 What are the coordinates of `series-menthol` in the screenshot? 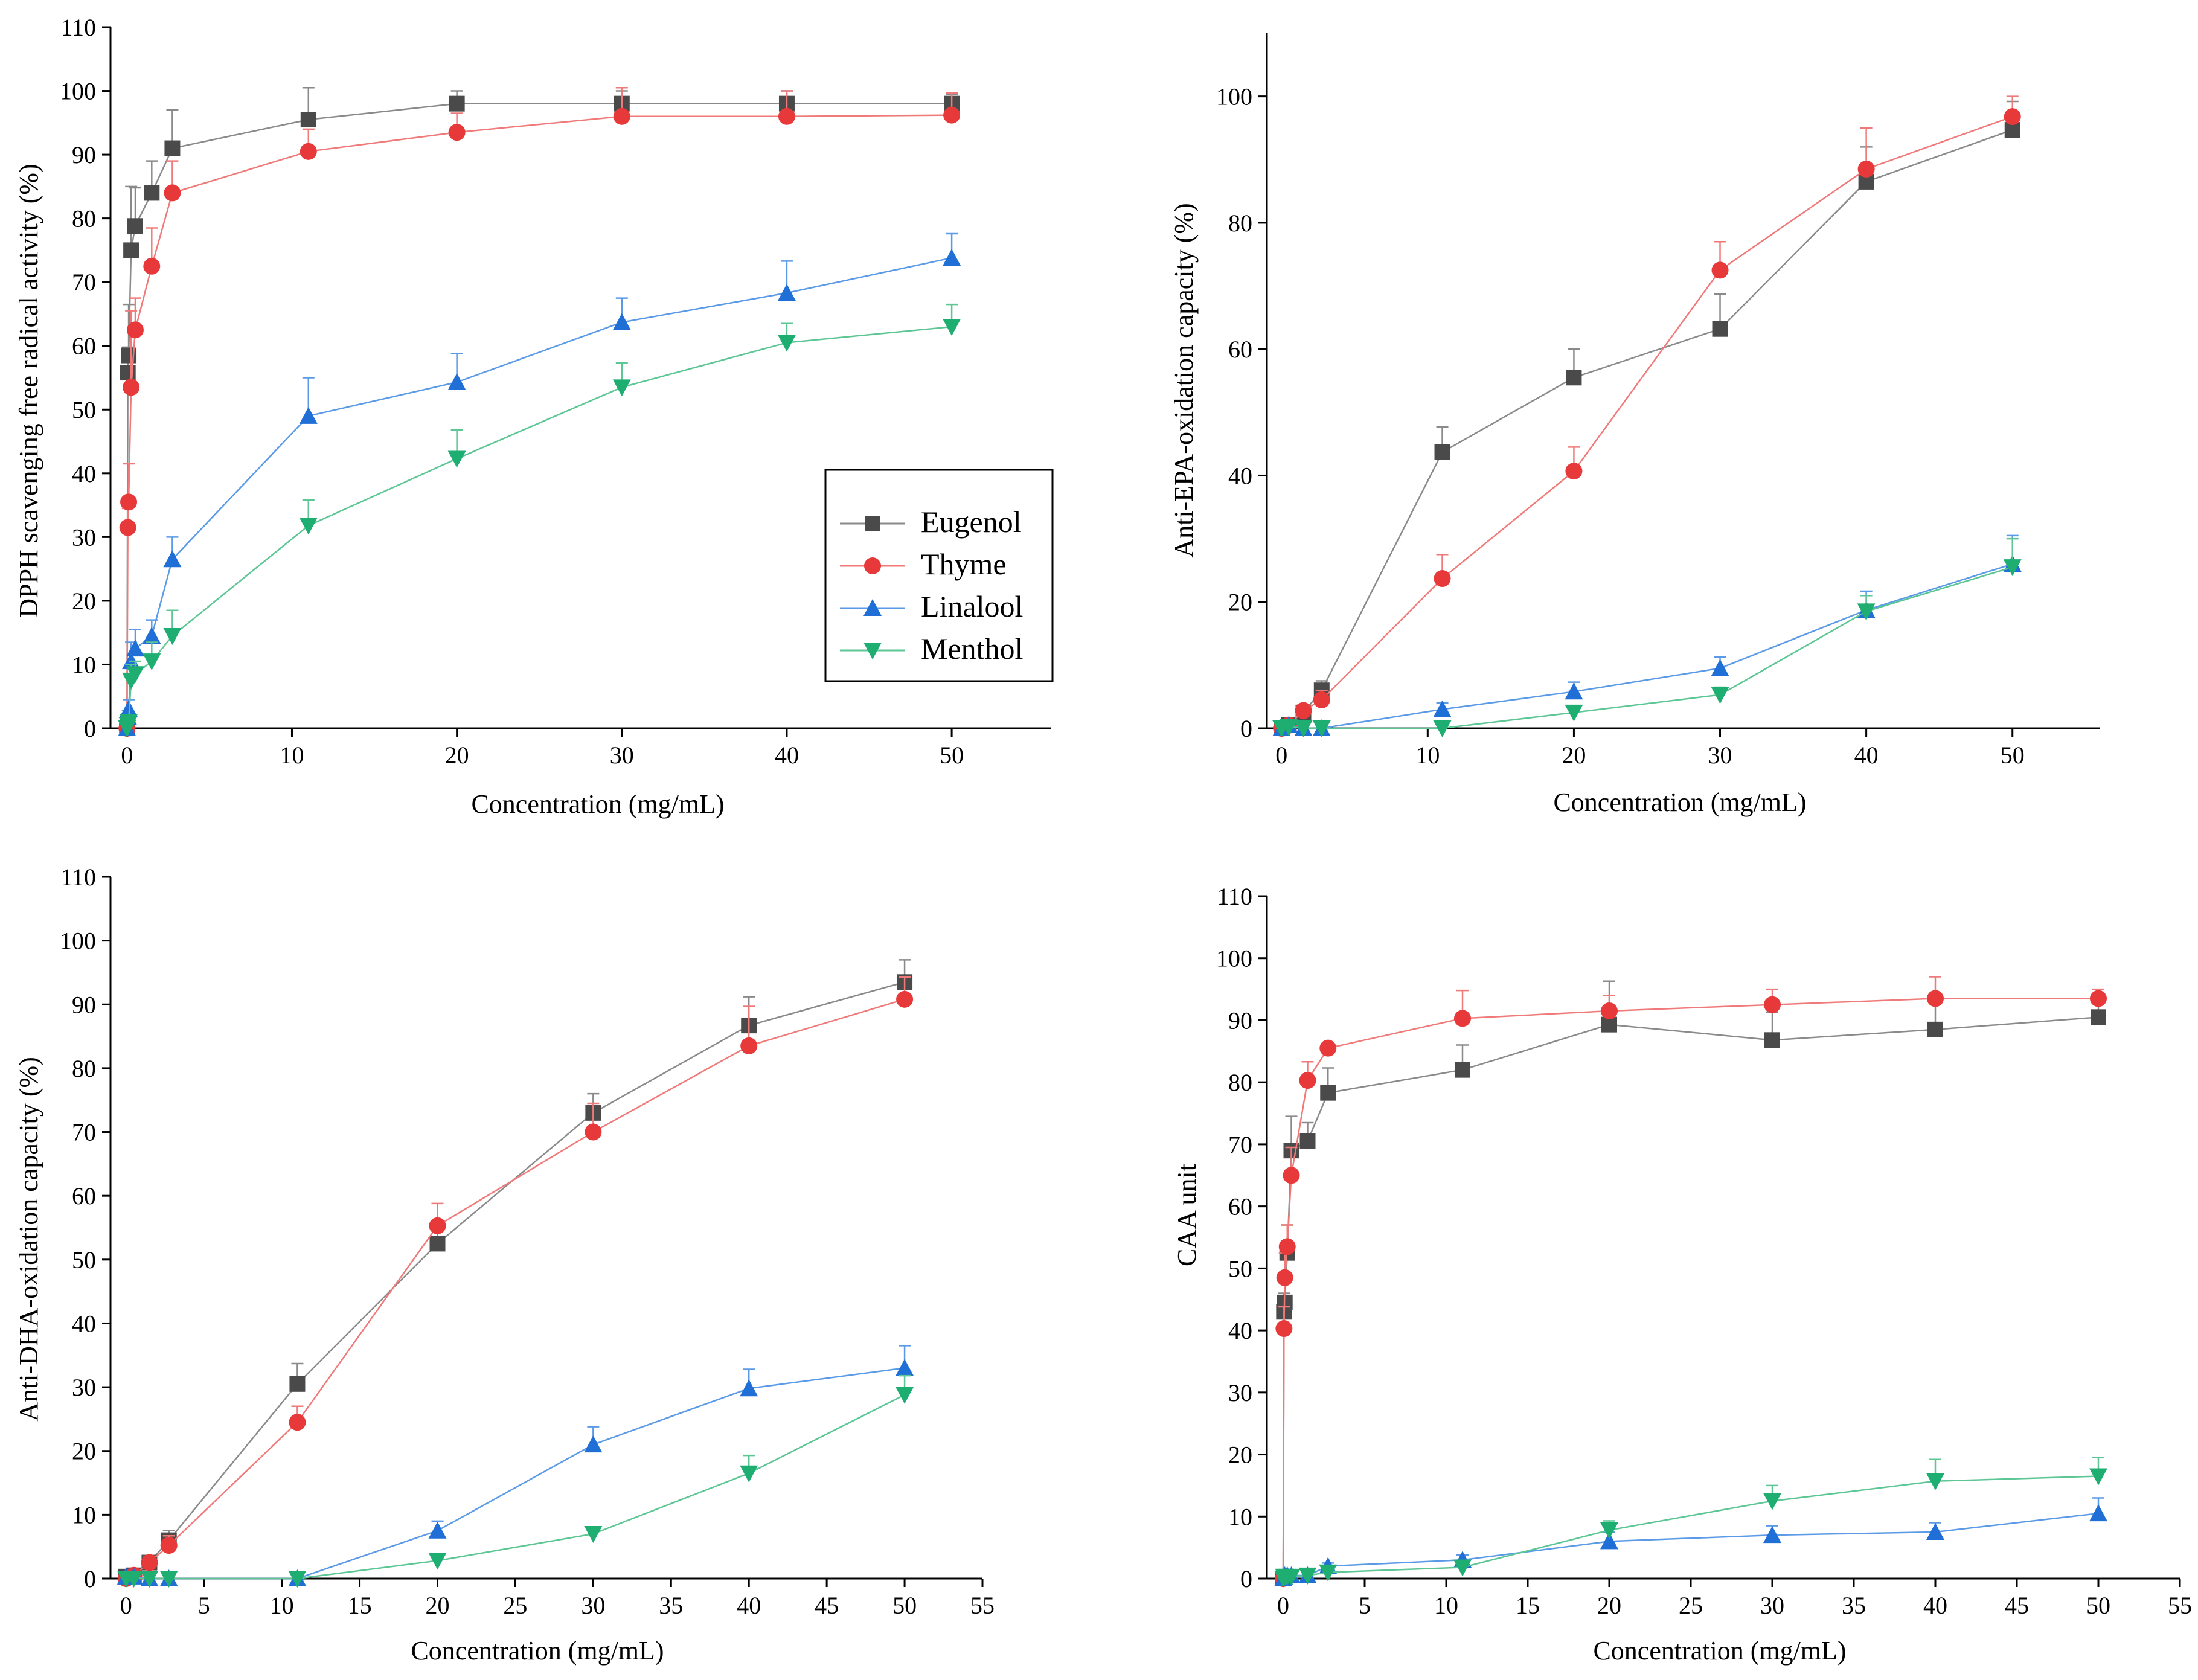 It's located at (1647, 637).